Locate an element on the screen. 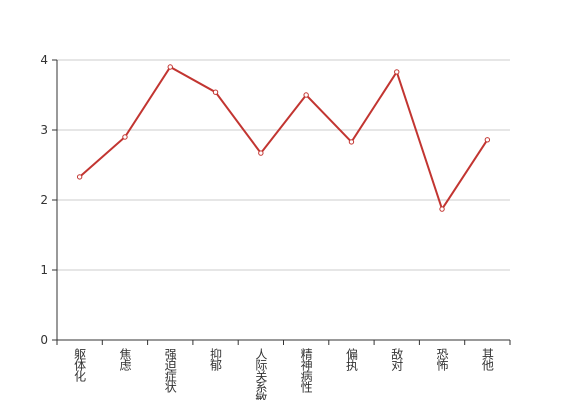 This screenshot has height=400, width=567. x-tick-label: 敌对 is located at coordinates (397, 359).